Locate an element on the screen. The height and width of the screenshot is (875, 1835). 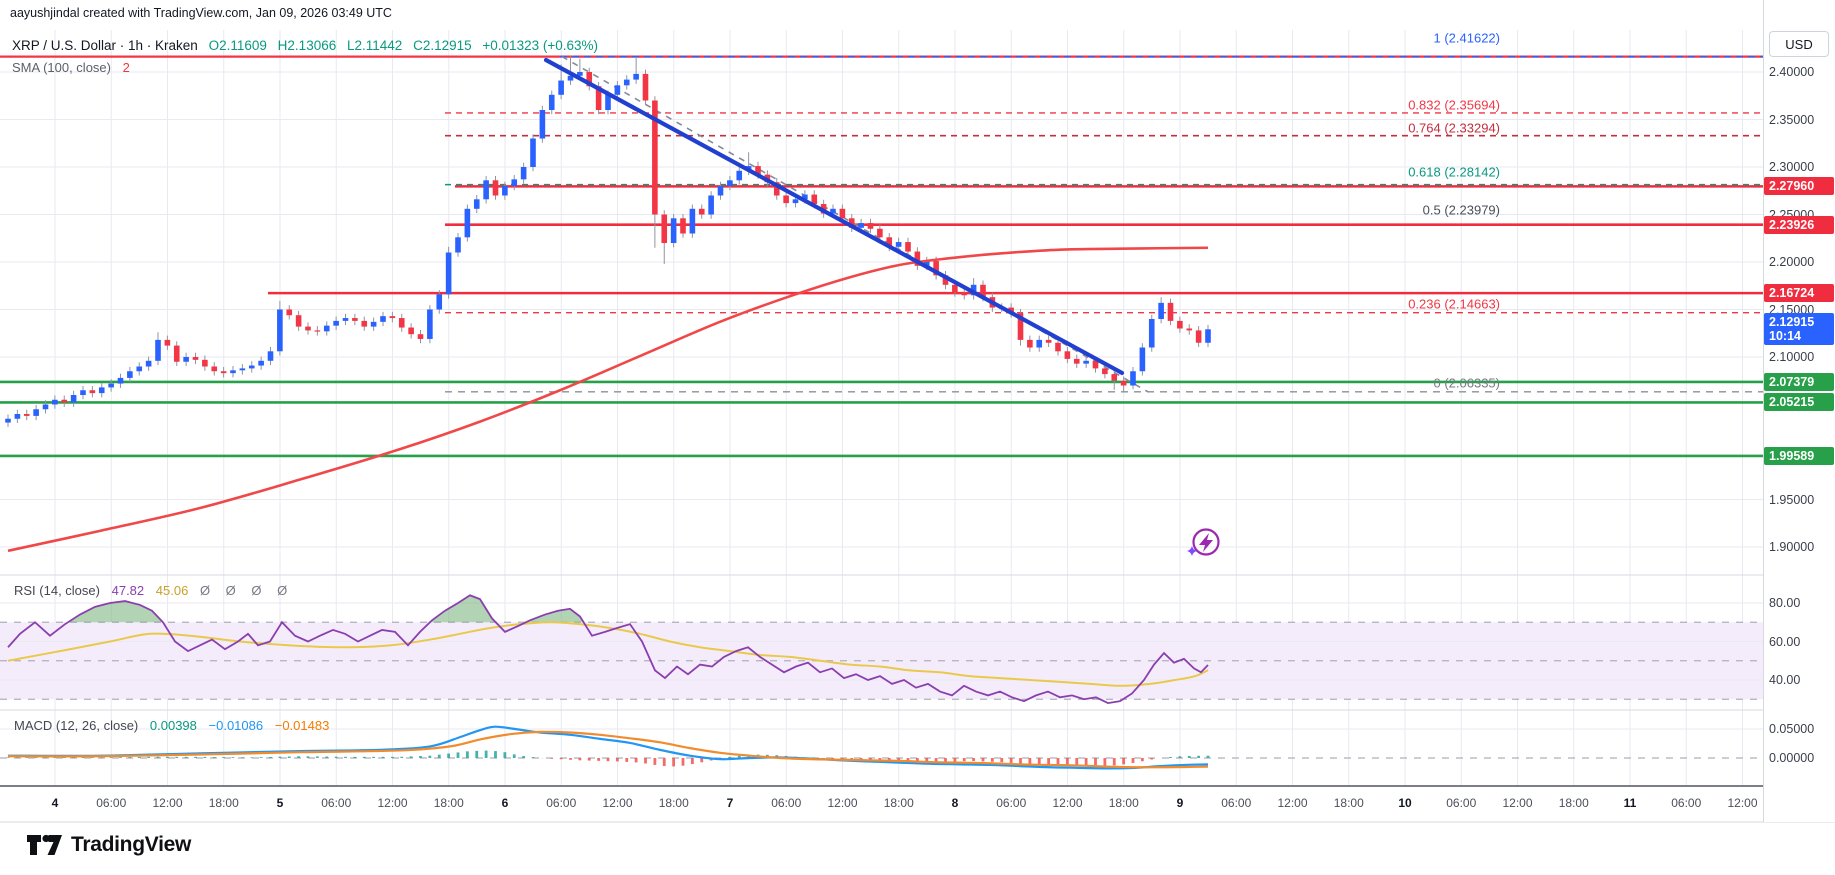
rsi-ma-line is located at coordinates (608, 654).